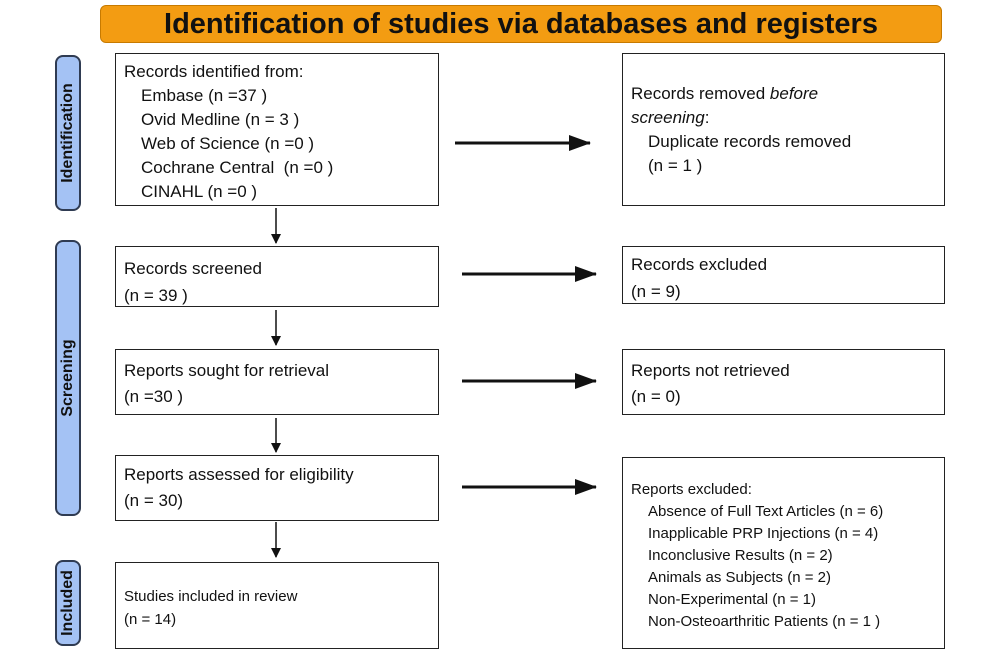 This screenshot has height=661, width=986. What do you see at coordinates (239, 474) in the screenshot?
I see `box-line: Reports assessed for eligibility` at bounding box center [239, 474].